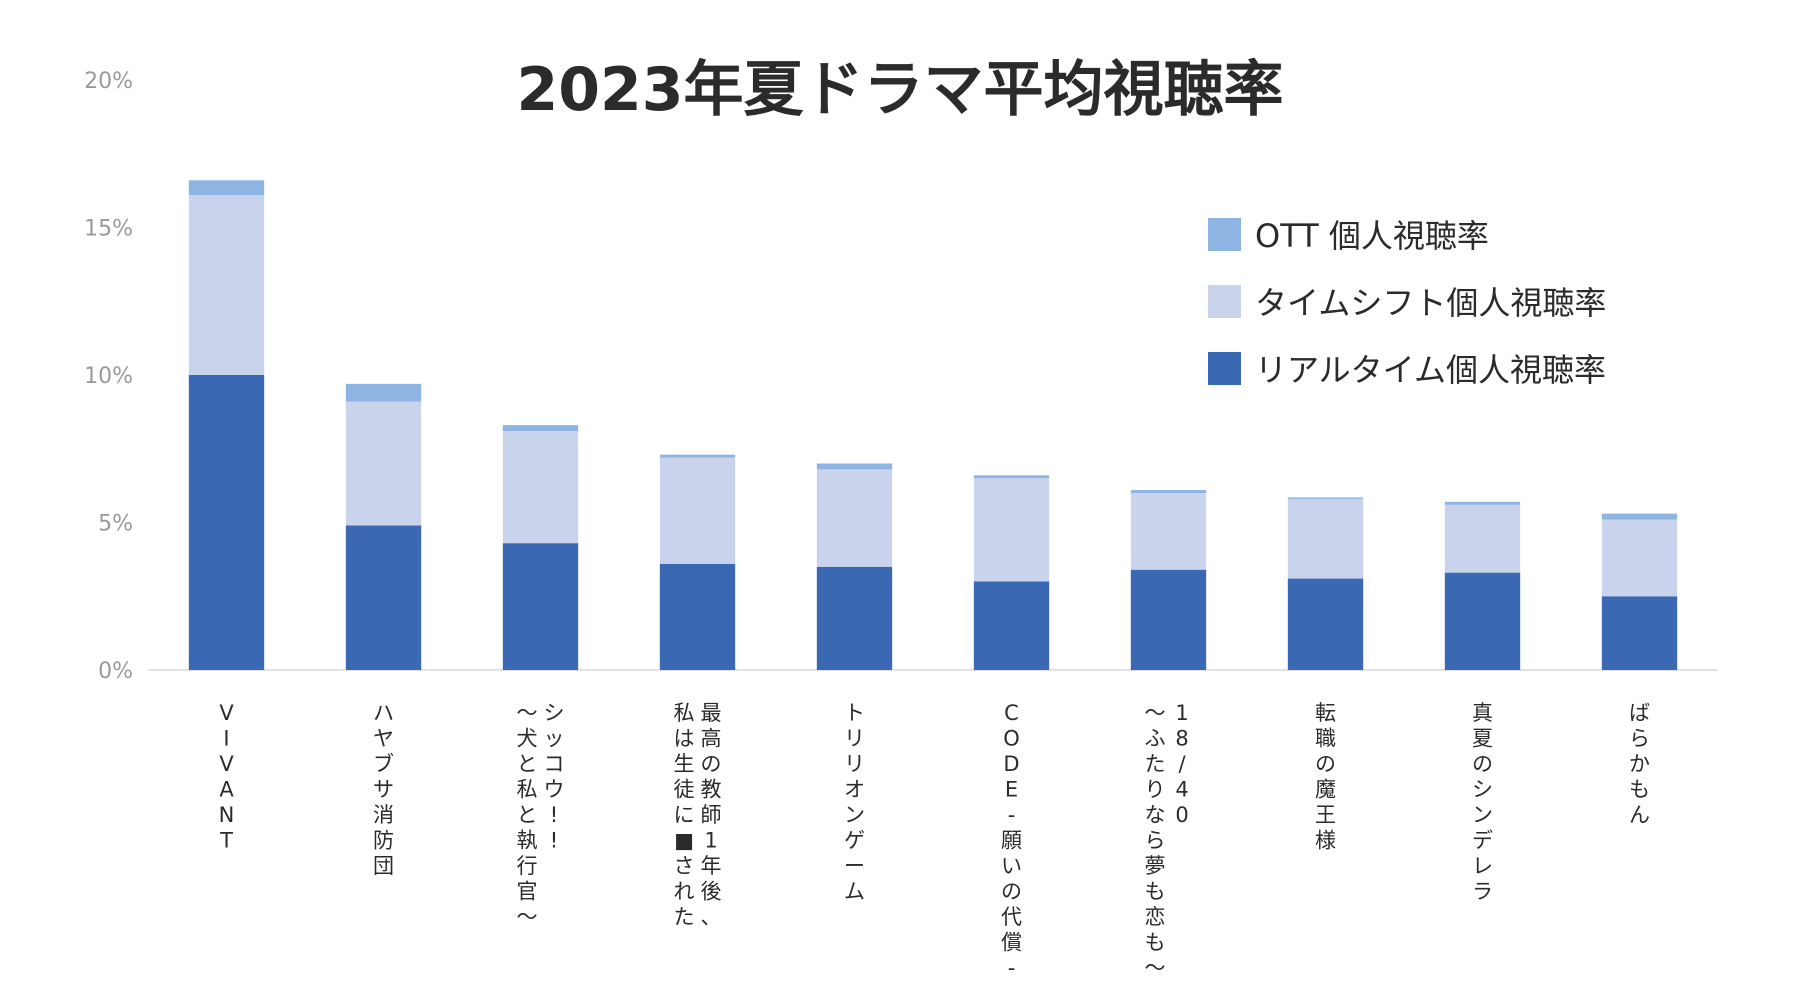 This screenshot has width=1800, height=1000. Describe the element at coordinates (1372, 236) in the screenshot. I see `legend-label-1: OTT 個人視聴率` at that location.